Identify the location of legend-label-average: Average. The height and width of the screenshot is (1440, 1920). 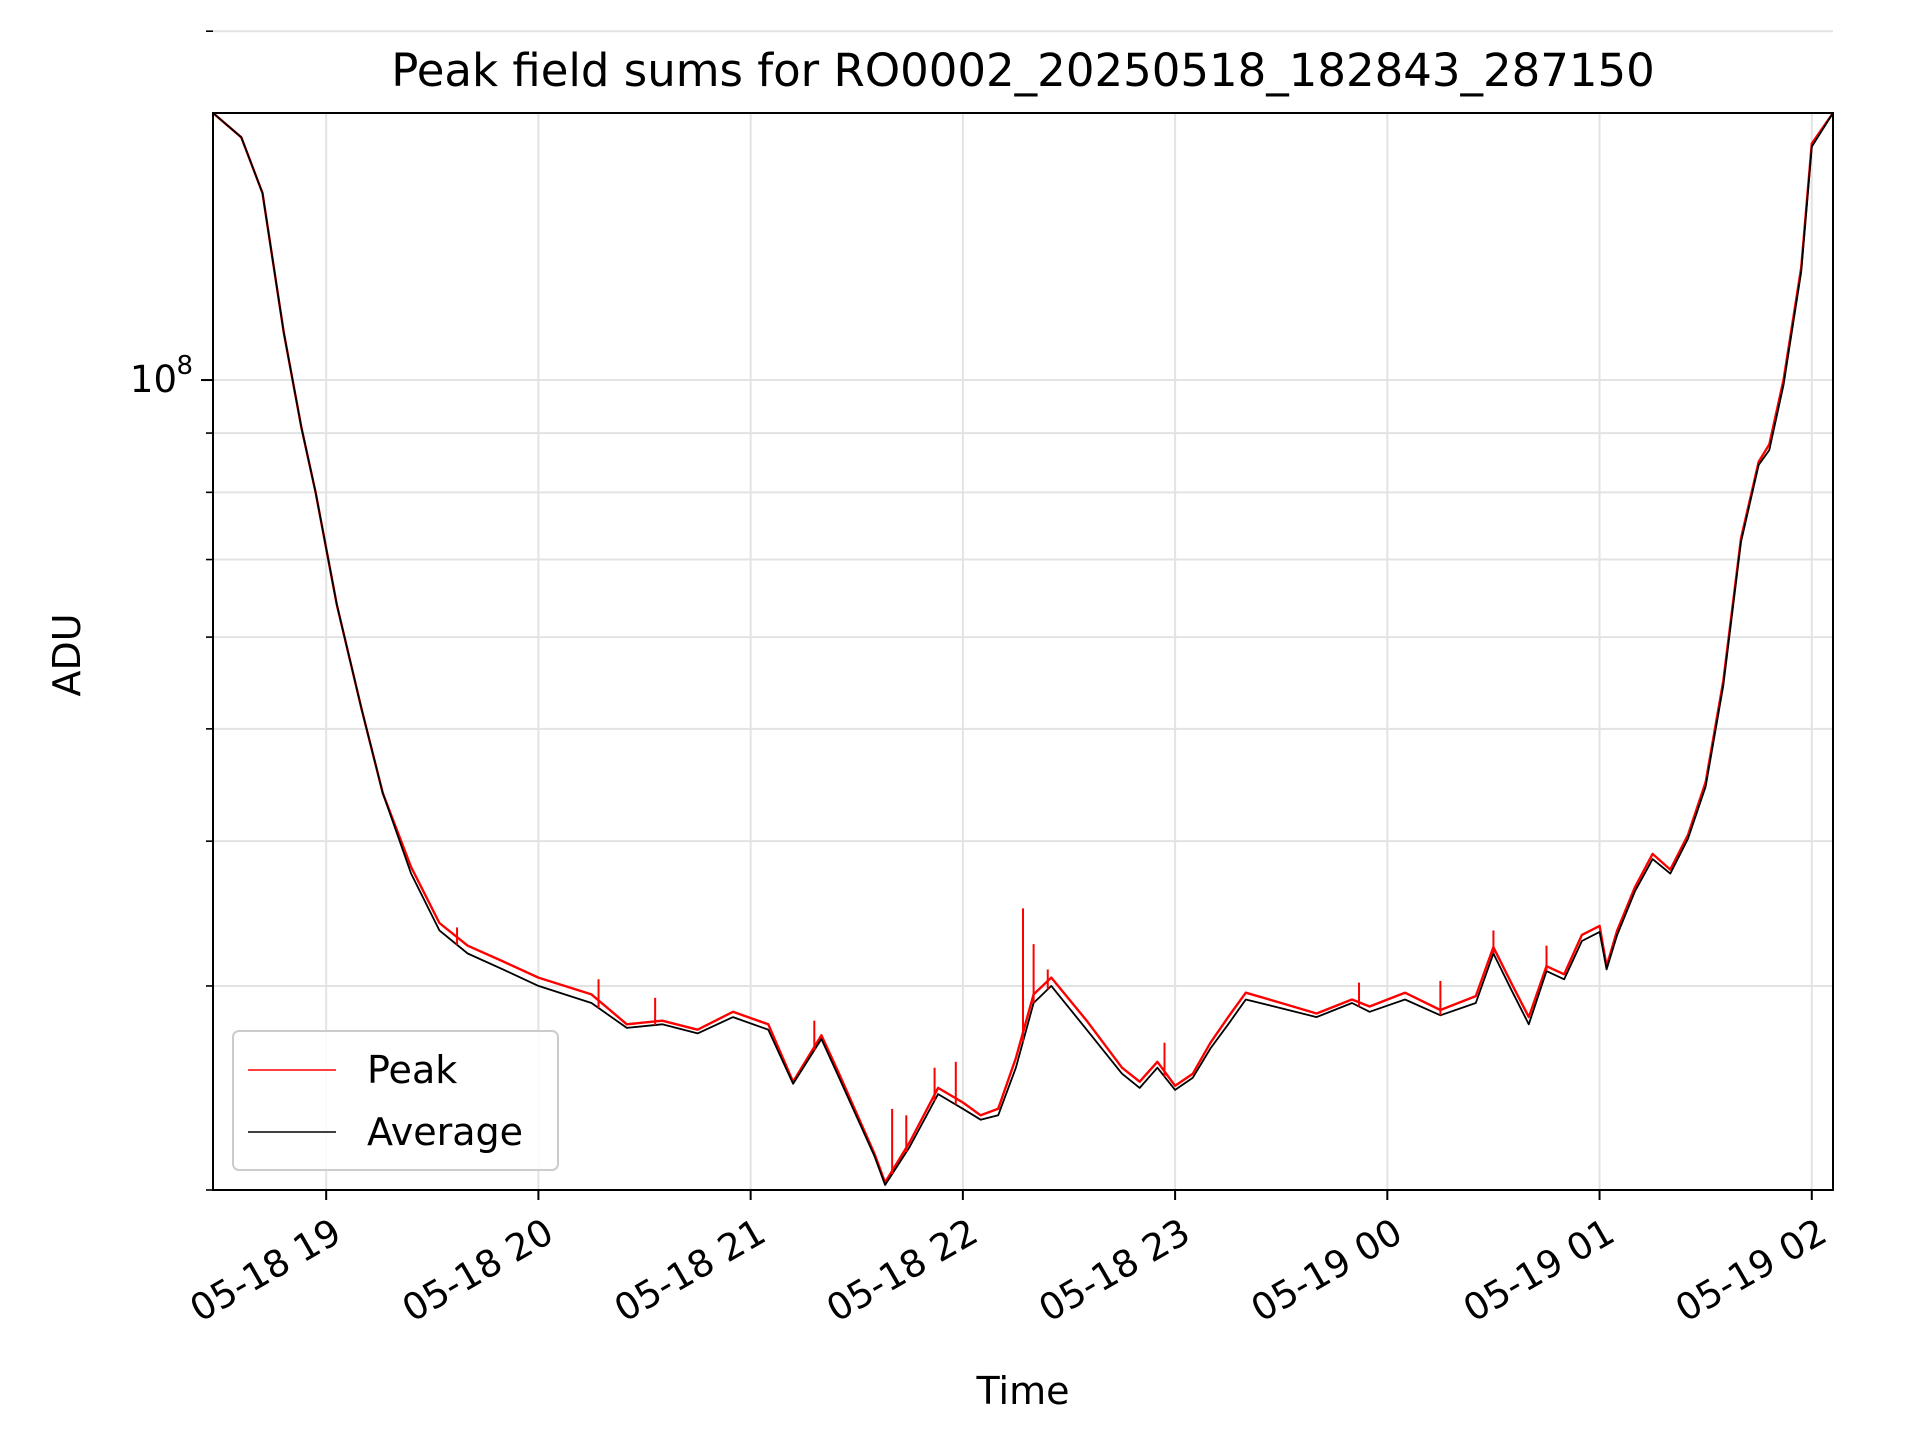
(445, 1132).